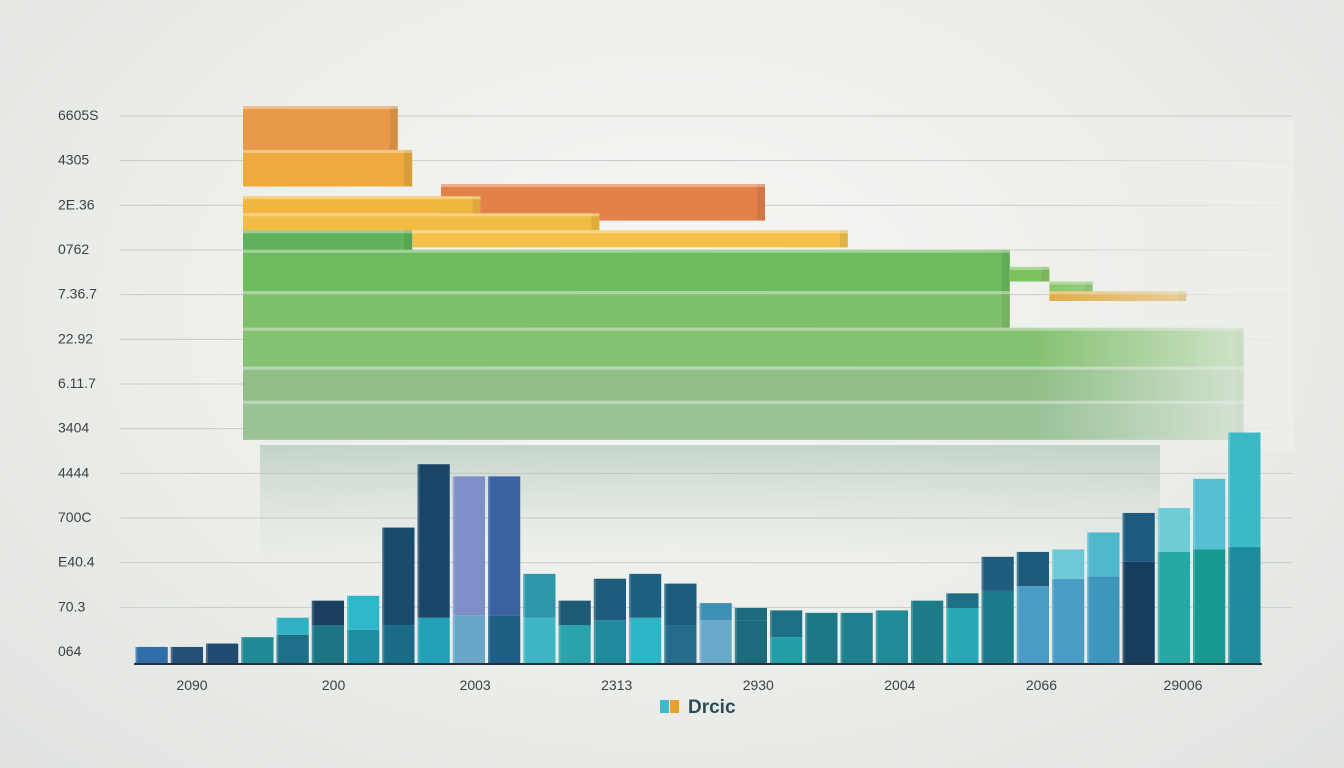 The height and width of the screenshot is (768, 1344). I want to click on x-tick-label: 2090, so click(191, 685).